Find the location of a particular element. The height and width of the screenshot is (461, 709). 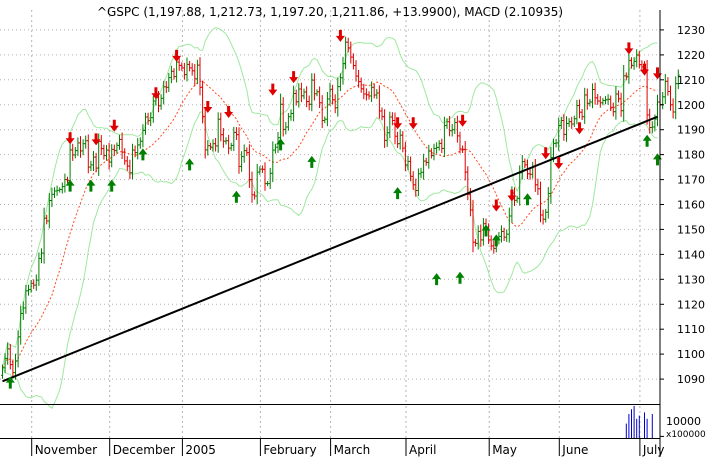

y-tick-label: 1110 is located at coordinates (691, 329).